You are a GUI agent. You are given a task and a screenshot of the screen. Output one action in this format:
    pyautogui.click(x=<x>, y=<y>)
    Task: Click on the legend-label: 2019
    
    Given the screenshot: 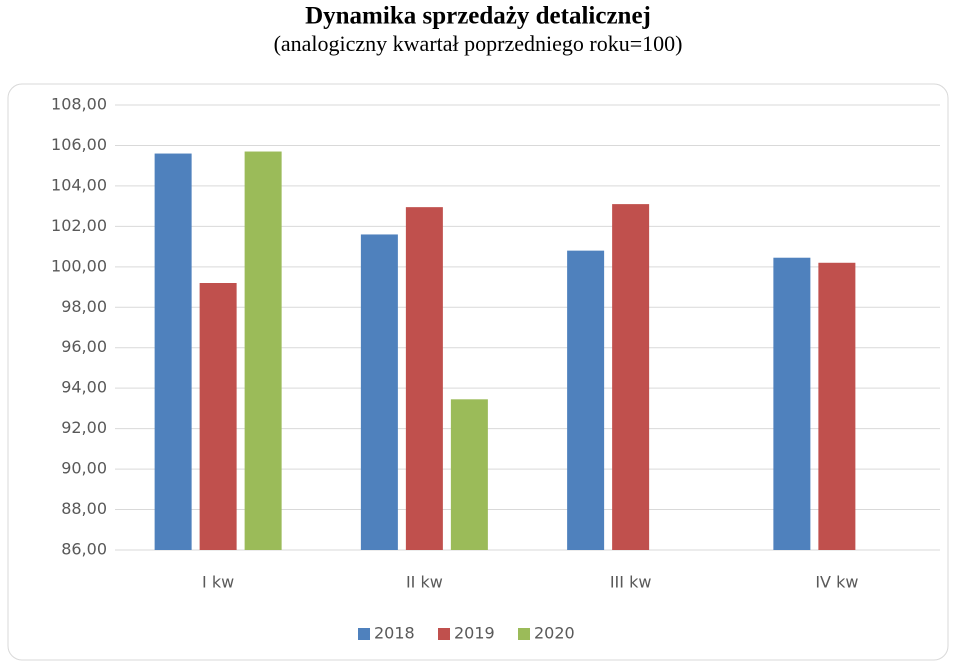 What is the action you would take?
    pyautogui.click(x=474, y=633)
    